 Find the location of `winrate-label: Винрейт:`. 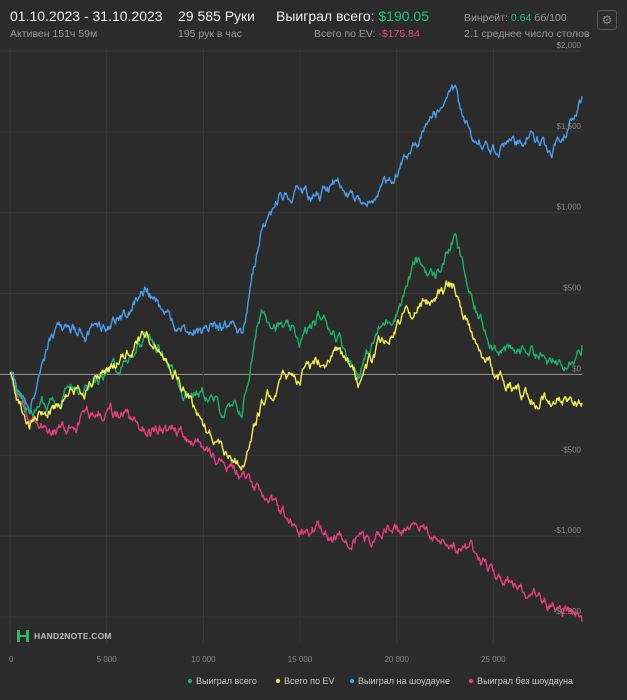

winrate-label: Винрейт: is located at coordinates (486, 18).